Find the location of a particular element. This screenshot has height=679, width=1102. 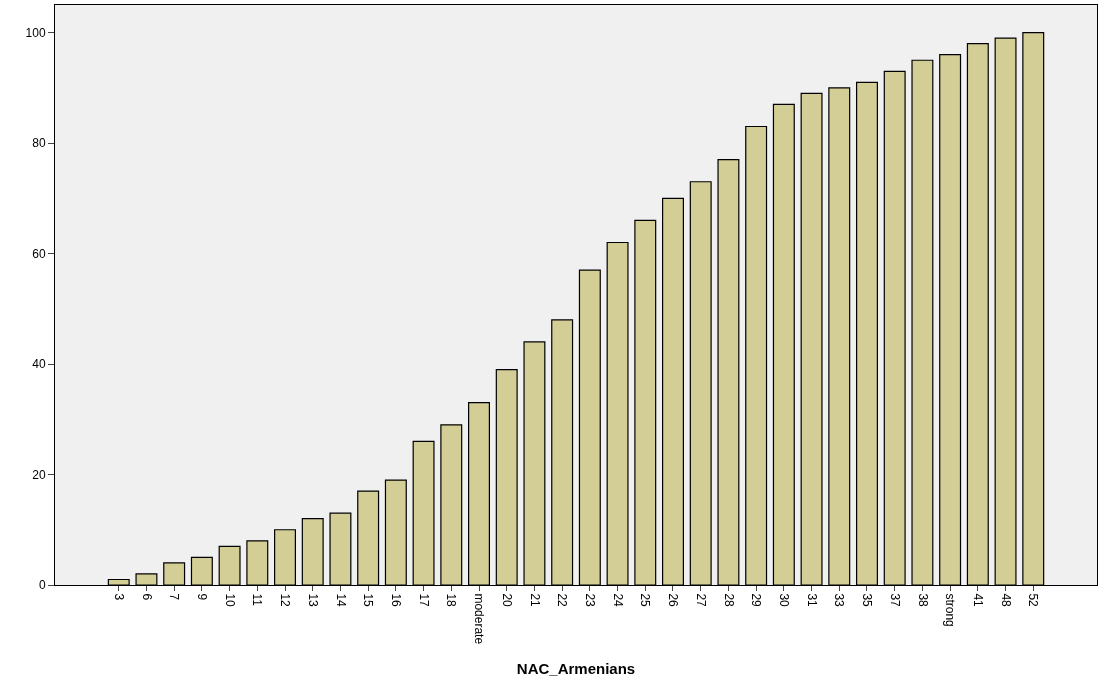

x-tick-label: 33 is located at coordinates (839, 600).